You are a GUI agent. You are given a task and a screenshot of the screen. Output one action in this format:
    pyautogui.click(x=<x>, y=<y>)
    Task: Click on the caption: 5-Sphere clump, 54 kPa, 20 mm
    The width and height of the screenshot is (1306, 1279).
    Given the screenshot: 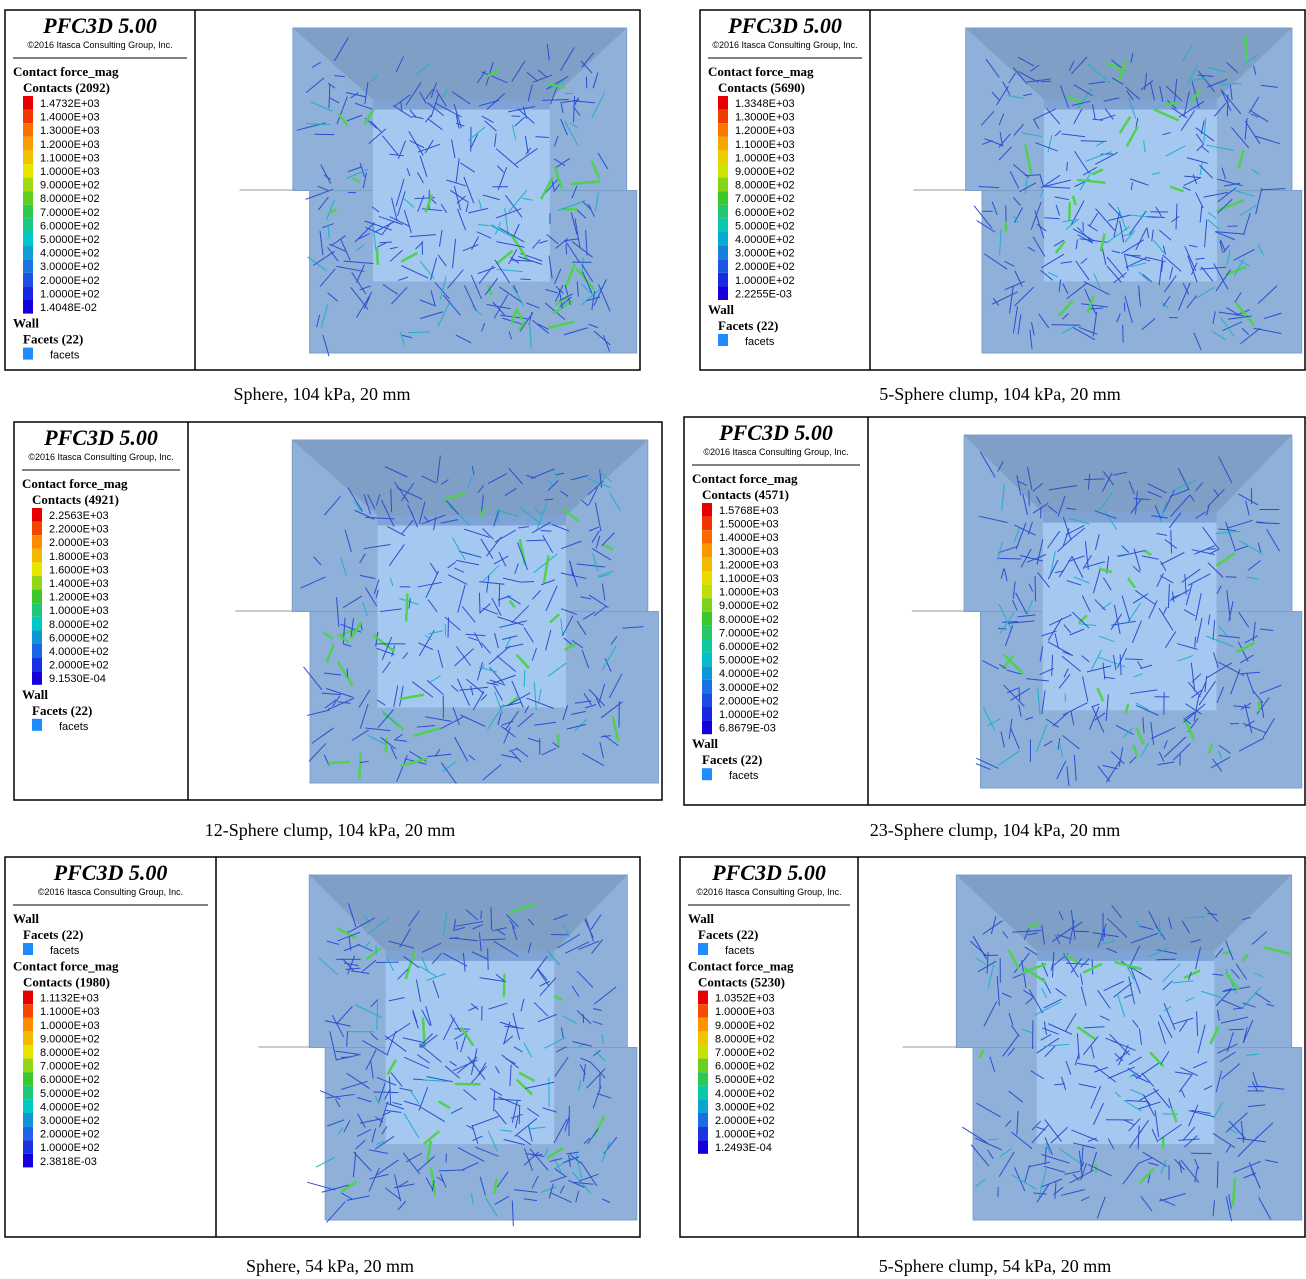 What is the action you would take?
    pyautogui.click(x=995, y=1266)
    